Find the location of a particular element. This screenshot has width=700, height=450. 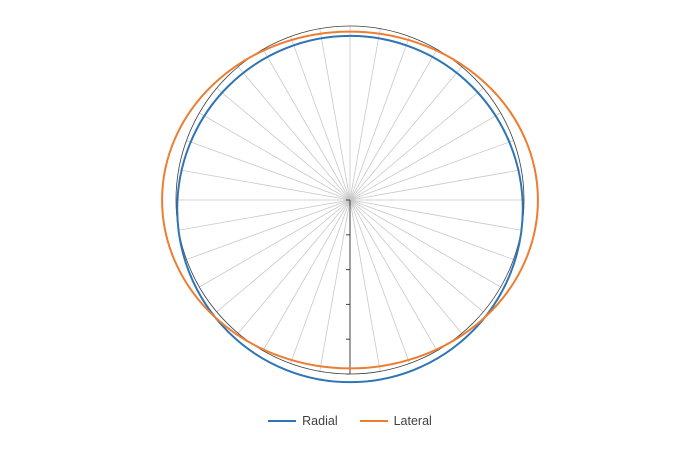

legend-item-radial: Radial is located at coordinates (303, 421).